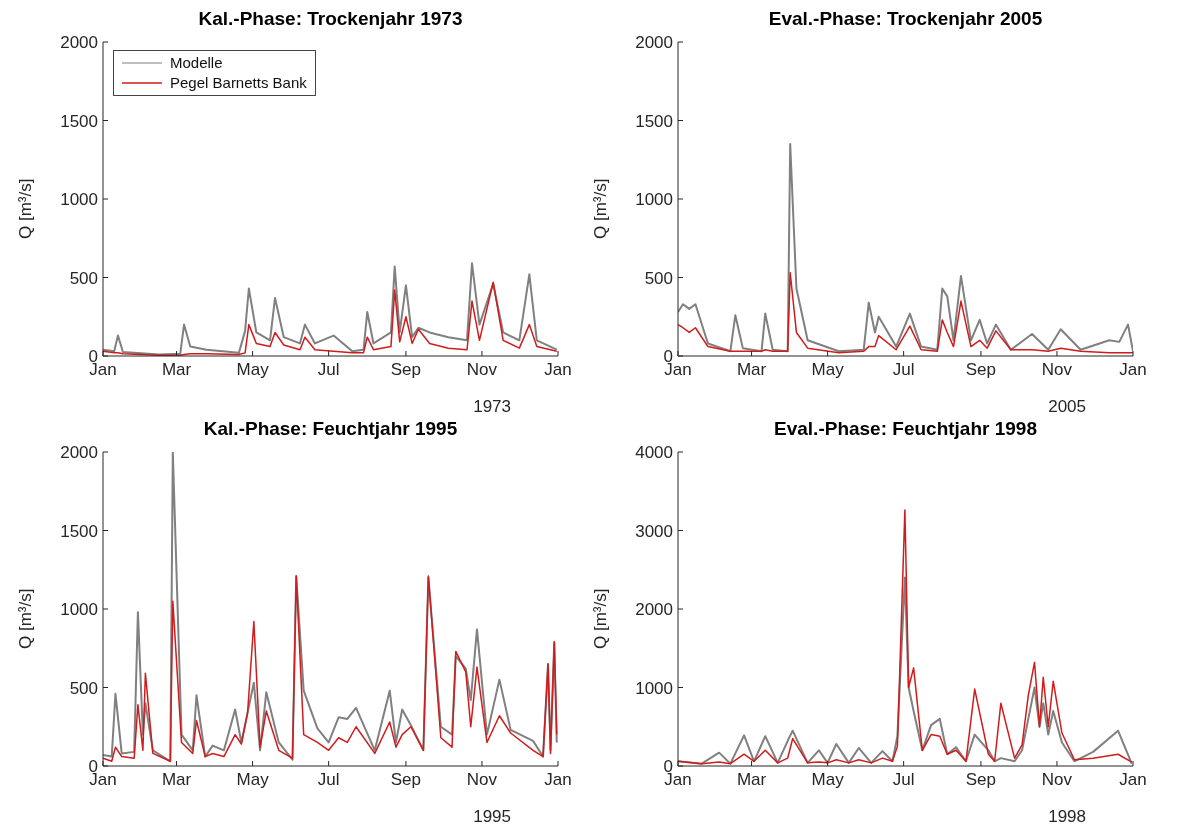 The width and height of the screenshot is (1203, 834). Describe the element at coordinates (238, 83) in the screenshot. I see `legend-label: Pegel Barnetts Bank` at that location.